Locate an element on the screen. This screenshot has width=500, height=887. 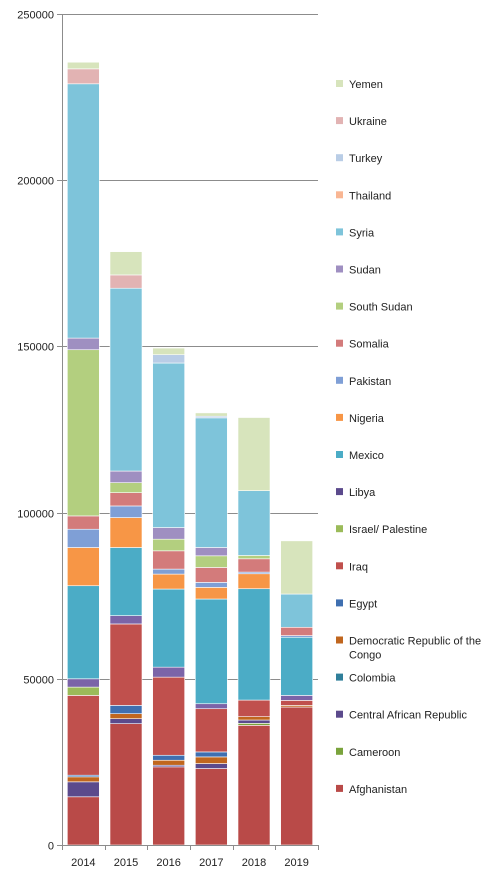
legend-item: Cameroon is located at coordinates (368, 753).